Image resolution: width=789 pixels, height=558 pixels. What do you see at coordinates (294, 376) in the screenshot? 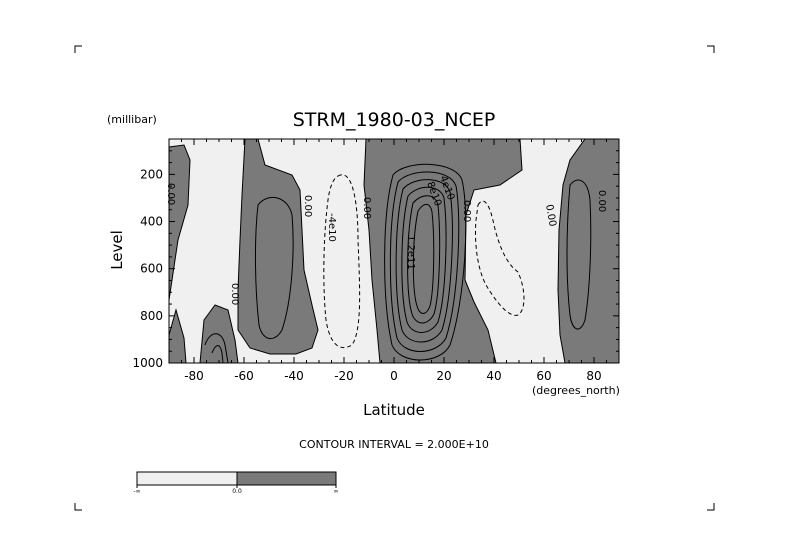
I see `x-tick-label: -40` at bounding box center [294, 376].